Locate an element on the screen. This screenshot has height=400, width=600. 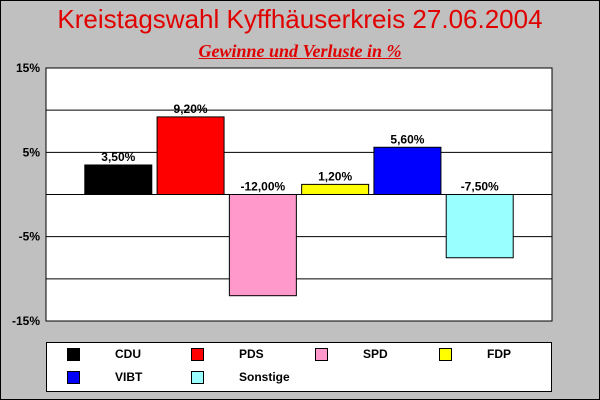
legend-label: VIBT is located at coordinates (129, 377).